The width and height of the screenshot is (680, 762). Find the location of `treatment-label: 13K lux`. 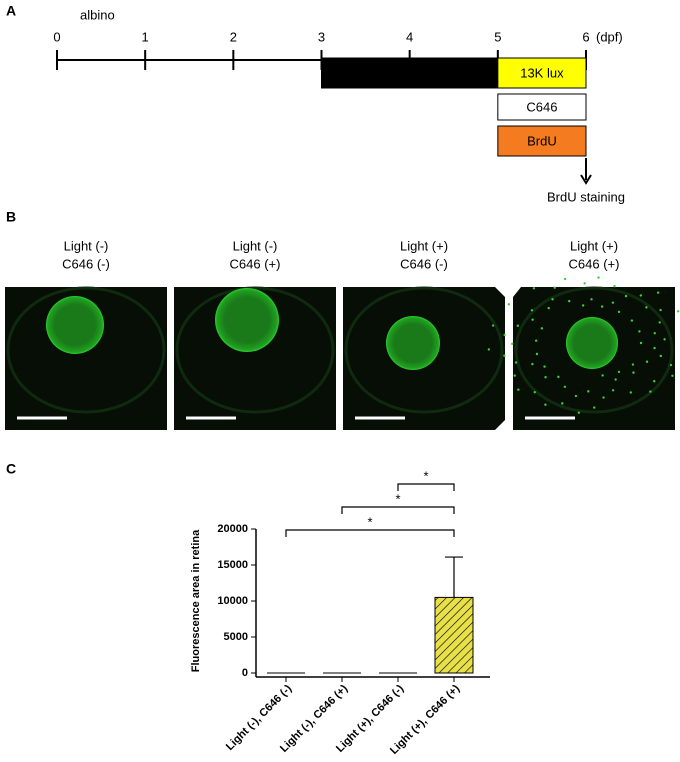

treatment-label: 13K lux is located at coordinates (542, 72).